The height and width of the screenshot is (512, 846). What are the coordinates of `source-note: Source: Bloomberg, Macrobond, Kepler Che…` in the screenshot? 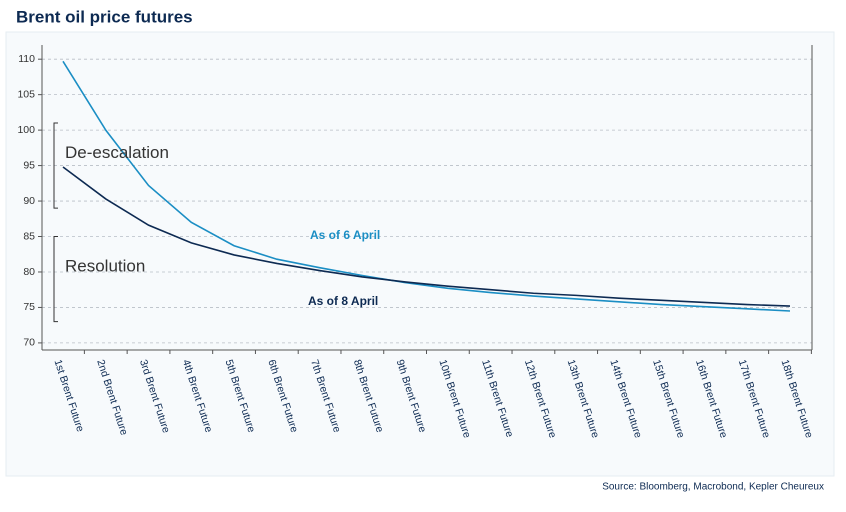 It's located at (713, 487).